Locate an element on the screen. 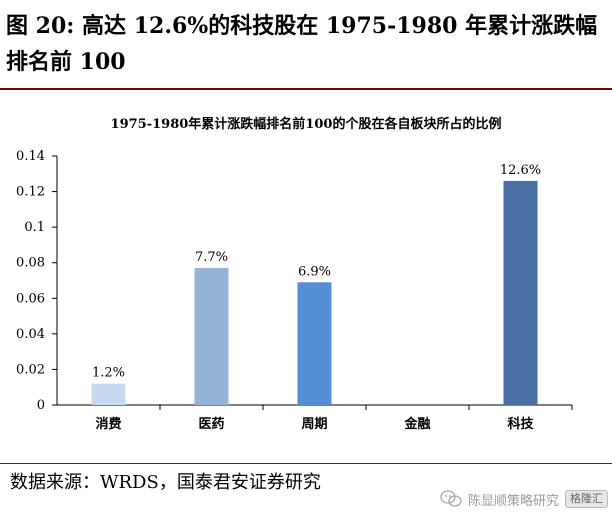  y-axis-ticks: 0 0.02 0.04 0.06 0.08 0.1 0.12 0.14 is located at coordinates (36, 281).